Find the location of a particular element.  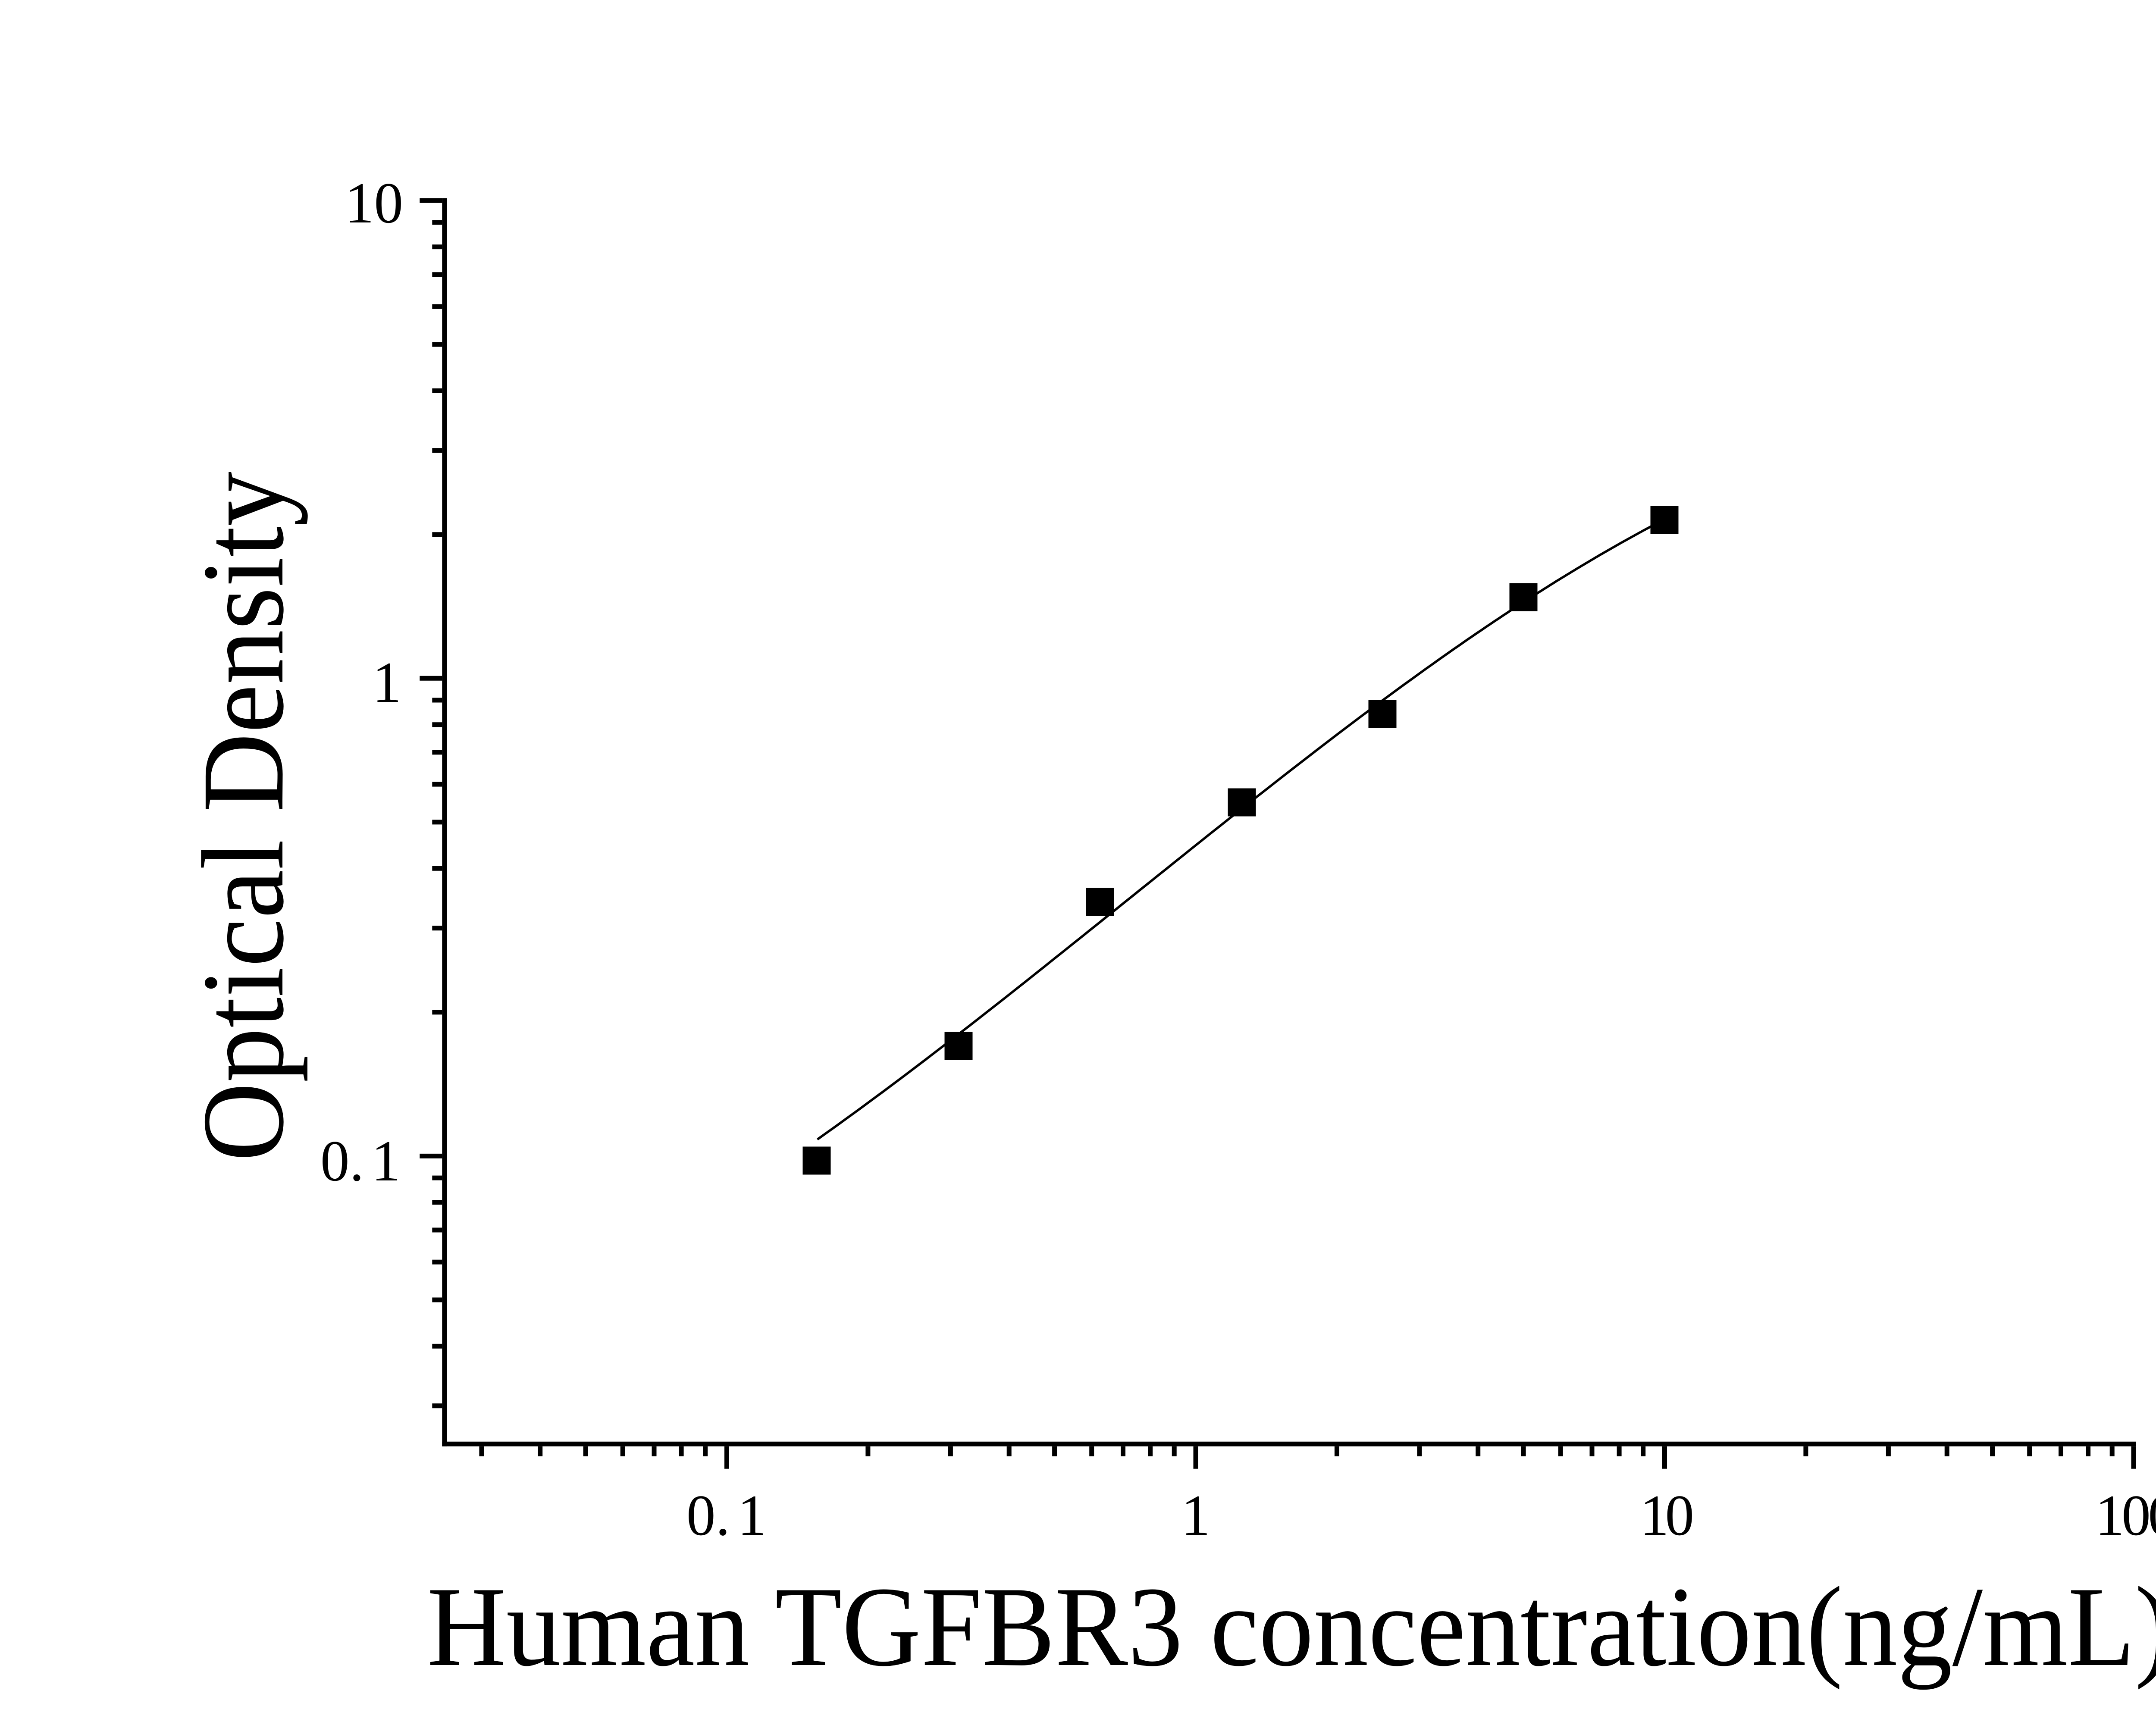

svg-text: Optical Density is located at coordinates (243, 816).